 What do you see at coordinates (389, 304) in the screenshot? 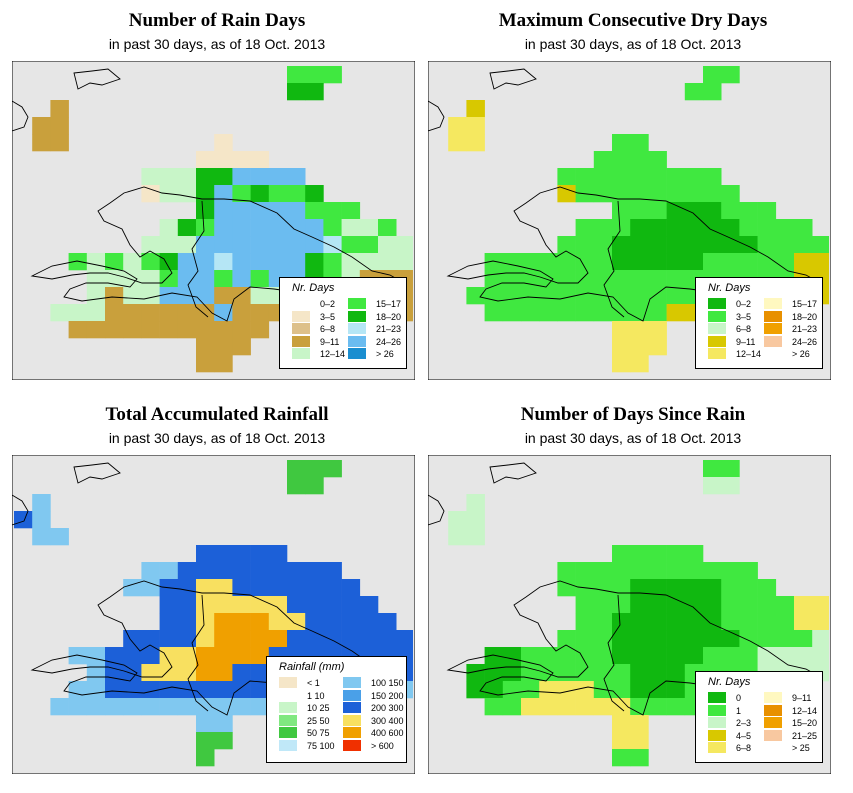
I see `legend-label: 15–17` at bounding box center [389, 304].